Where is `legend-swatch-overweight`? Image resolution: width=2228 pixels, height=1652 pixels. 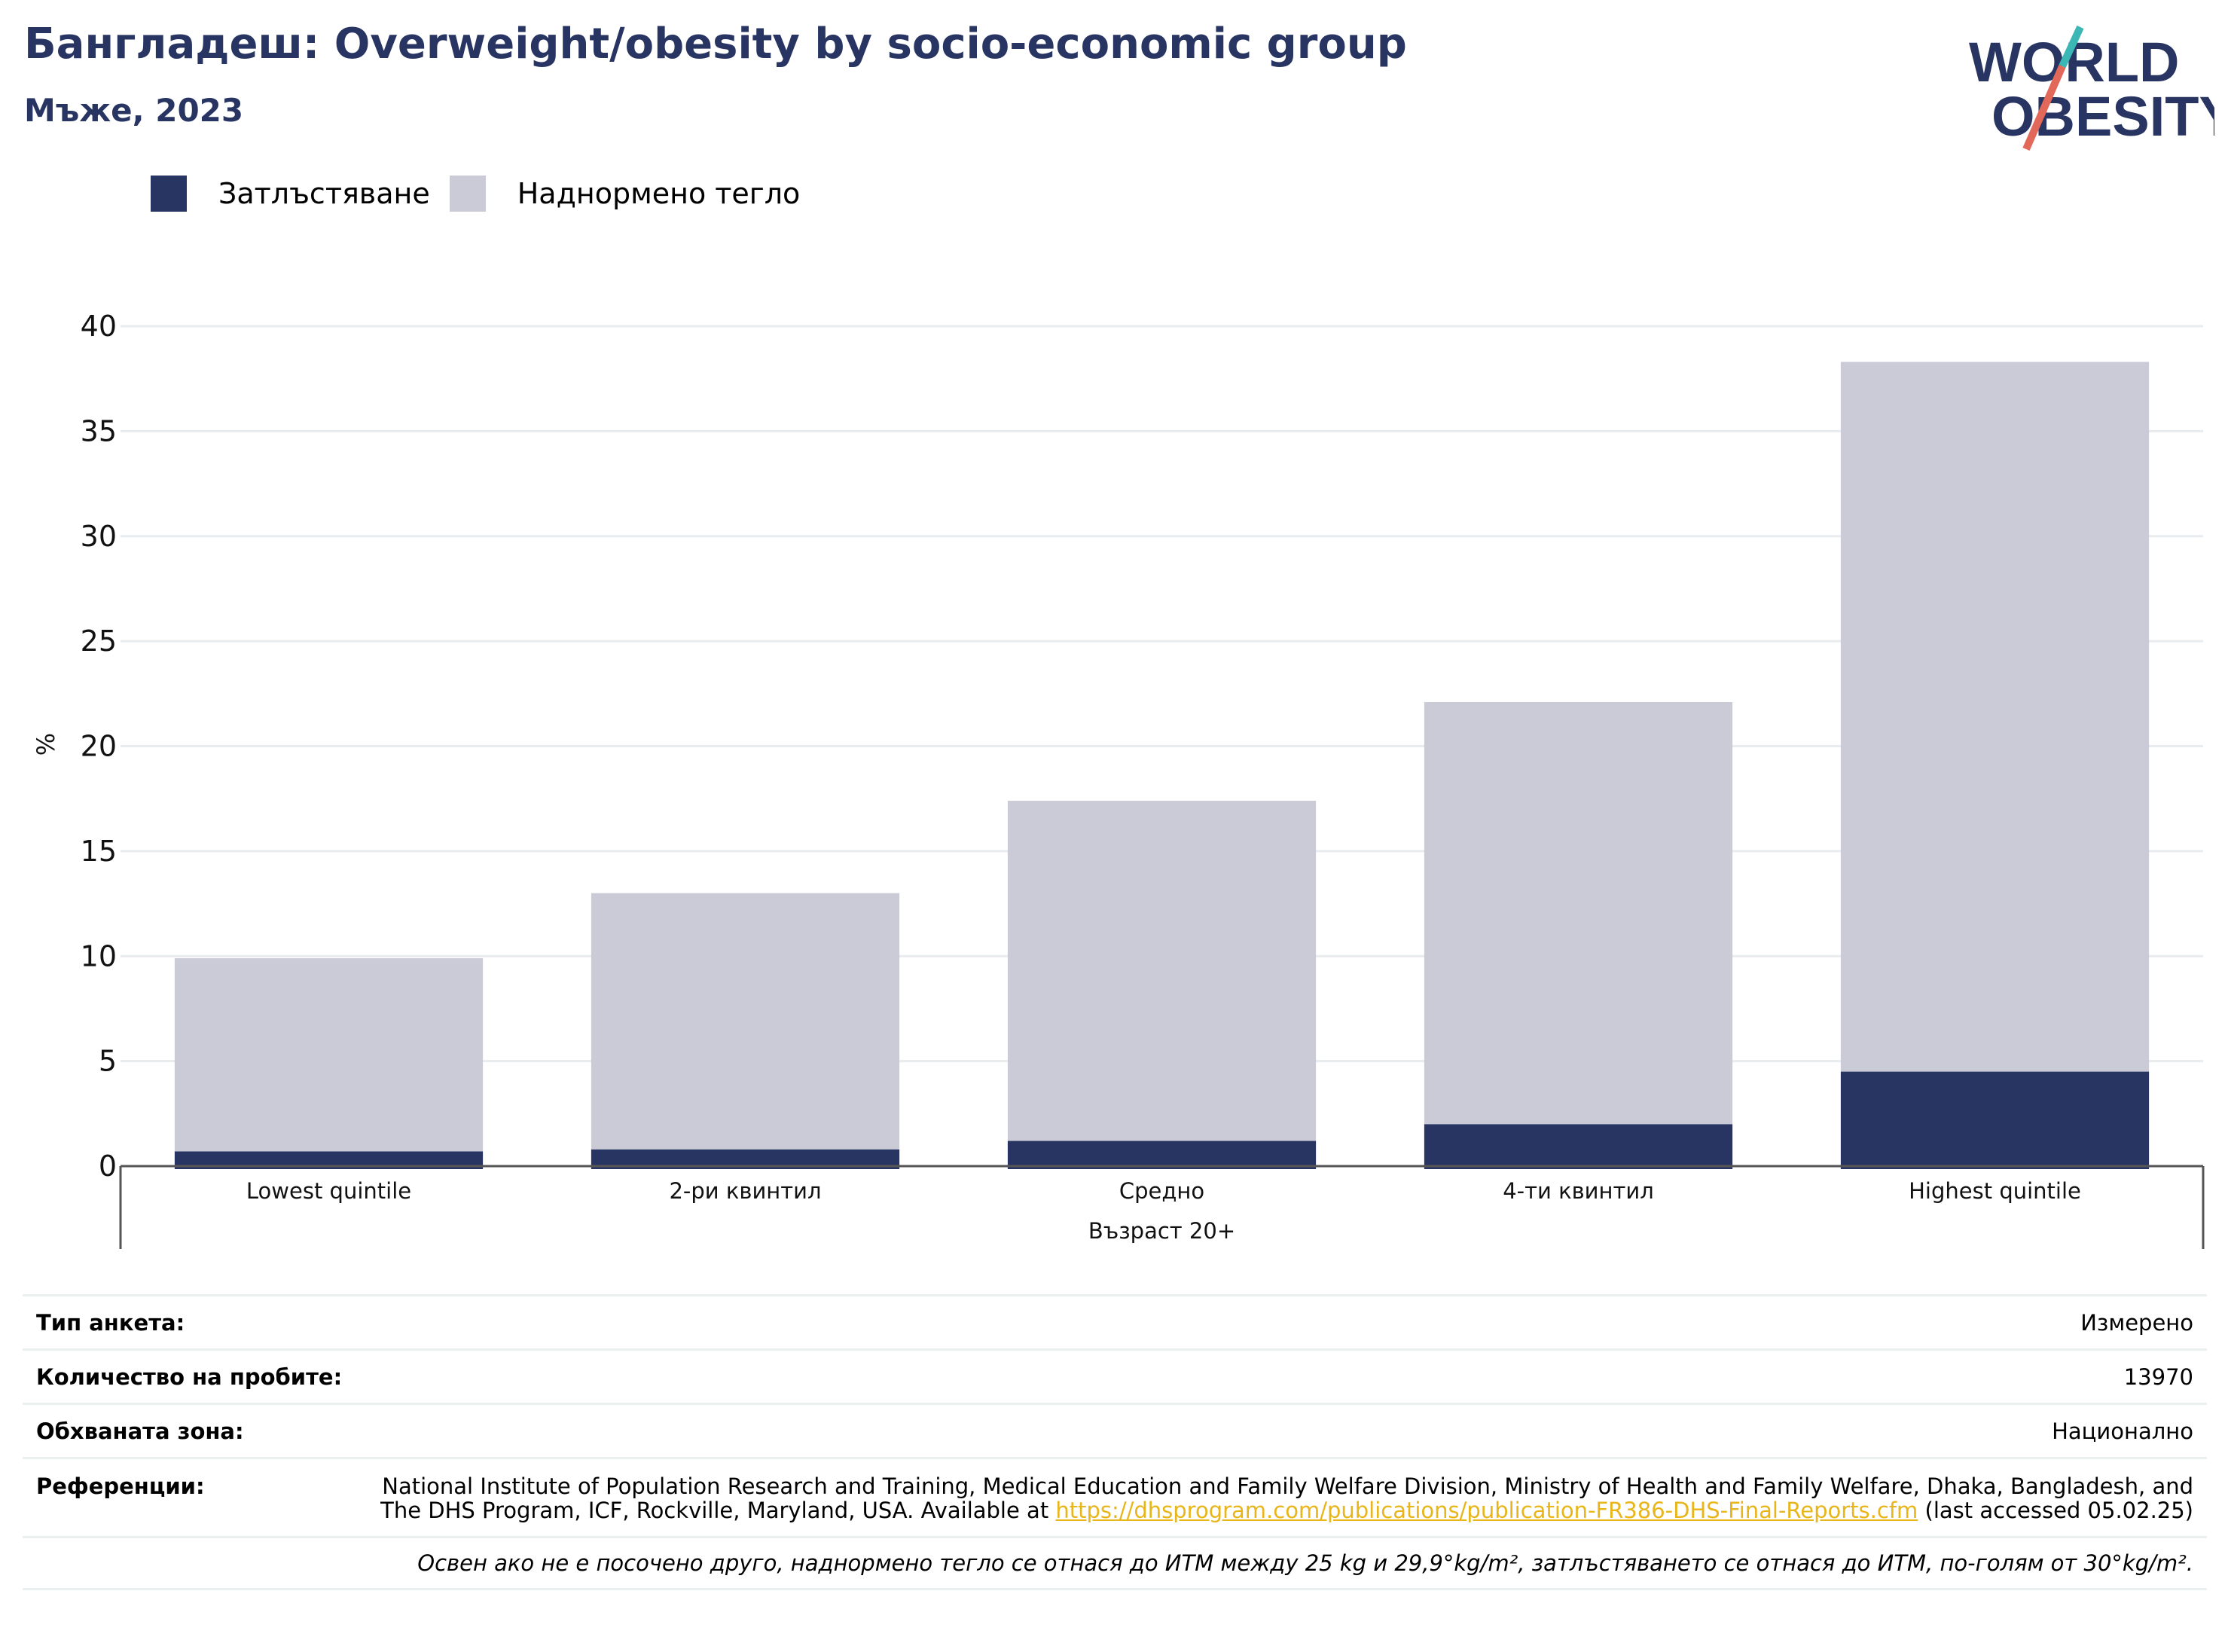 legend-swatch-overweight is located at coordinates (467, 194).